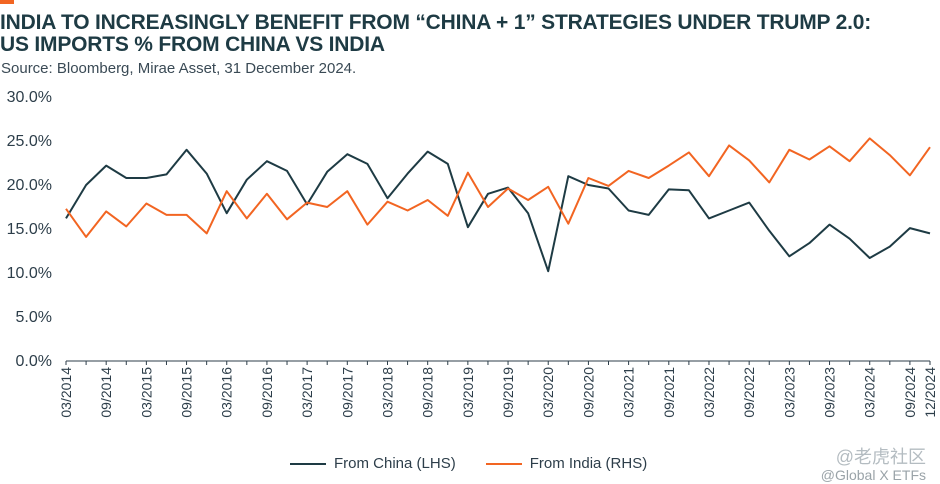 This screenshot has width=940, height=484. Describe the element at coordinates (508, 392) in the screenshot. I see `x-tick-label: 09/2019` at that location.